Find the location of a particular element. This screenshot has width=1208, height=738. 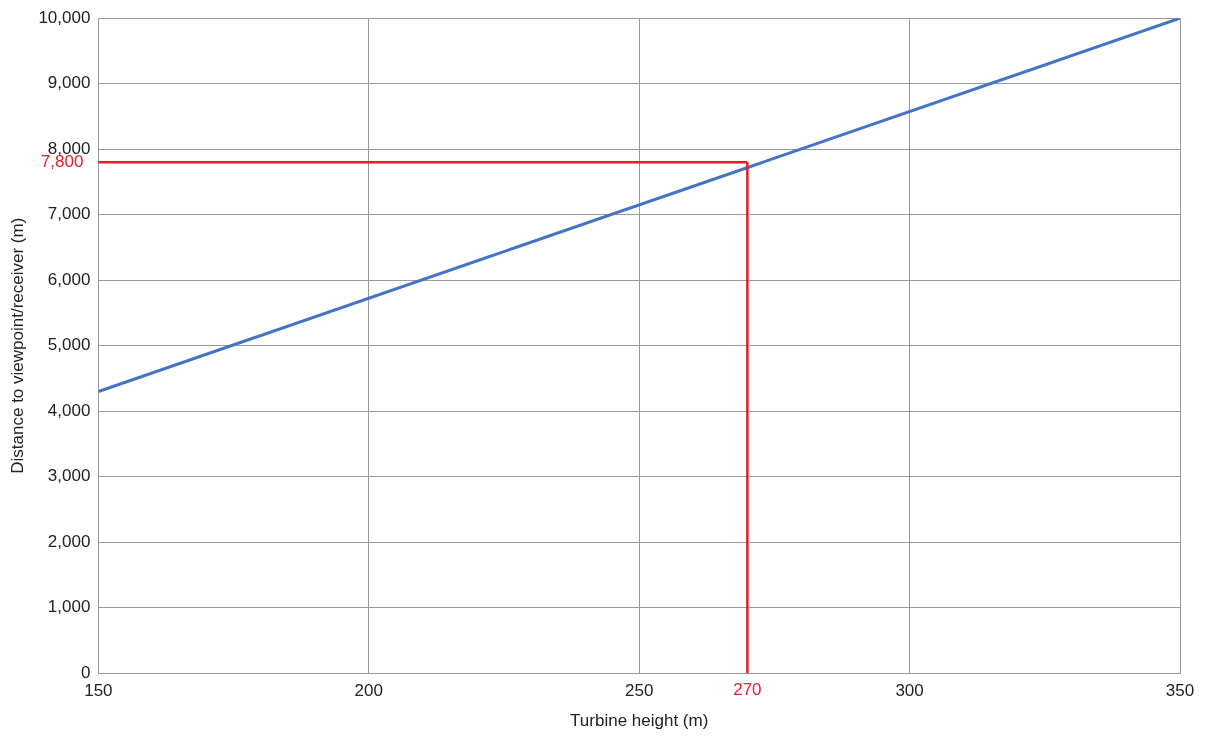

x-tick-label: 350 is located at coordinates (1180, 691).